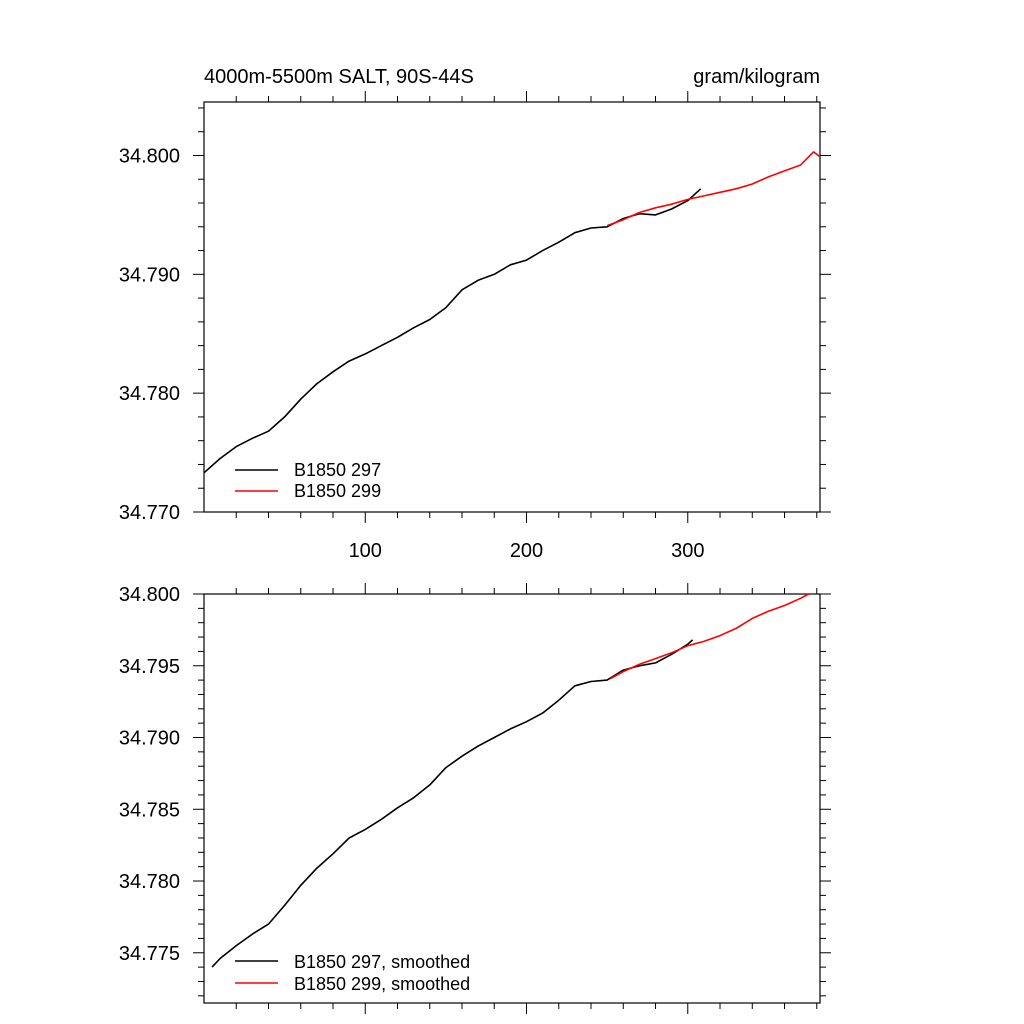  Describe the element at coordinates (149, 667) in the screenshot. I see `bottom-y-tick-label: 34.795` at that location.